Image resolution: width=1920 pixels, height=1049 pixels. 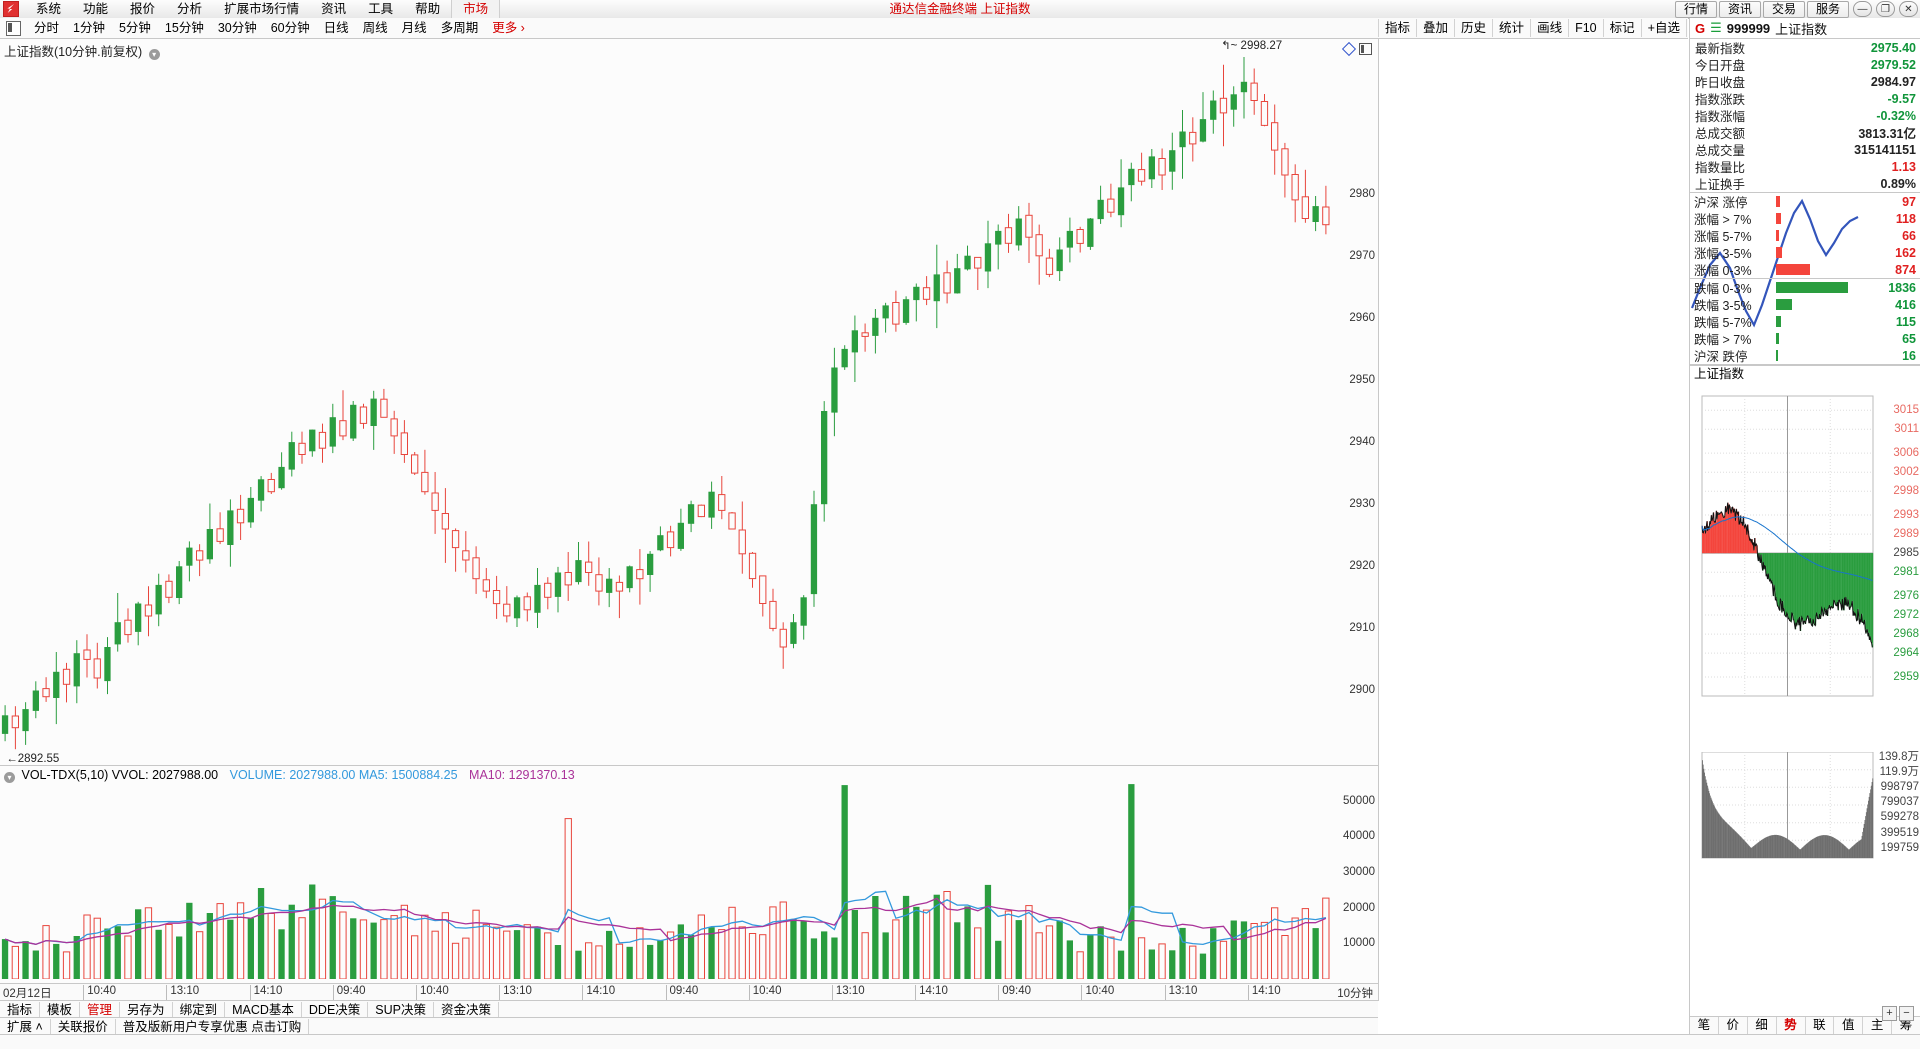 What do you see at coordinates (1905, 218) in the screenshot?
I see `breadth-count: 118` at bounding box center [1905, 218].